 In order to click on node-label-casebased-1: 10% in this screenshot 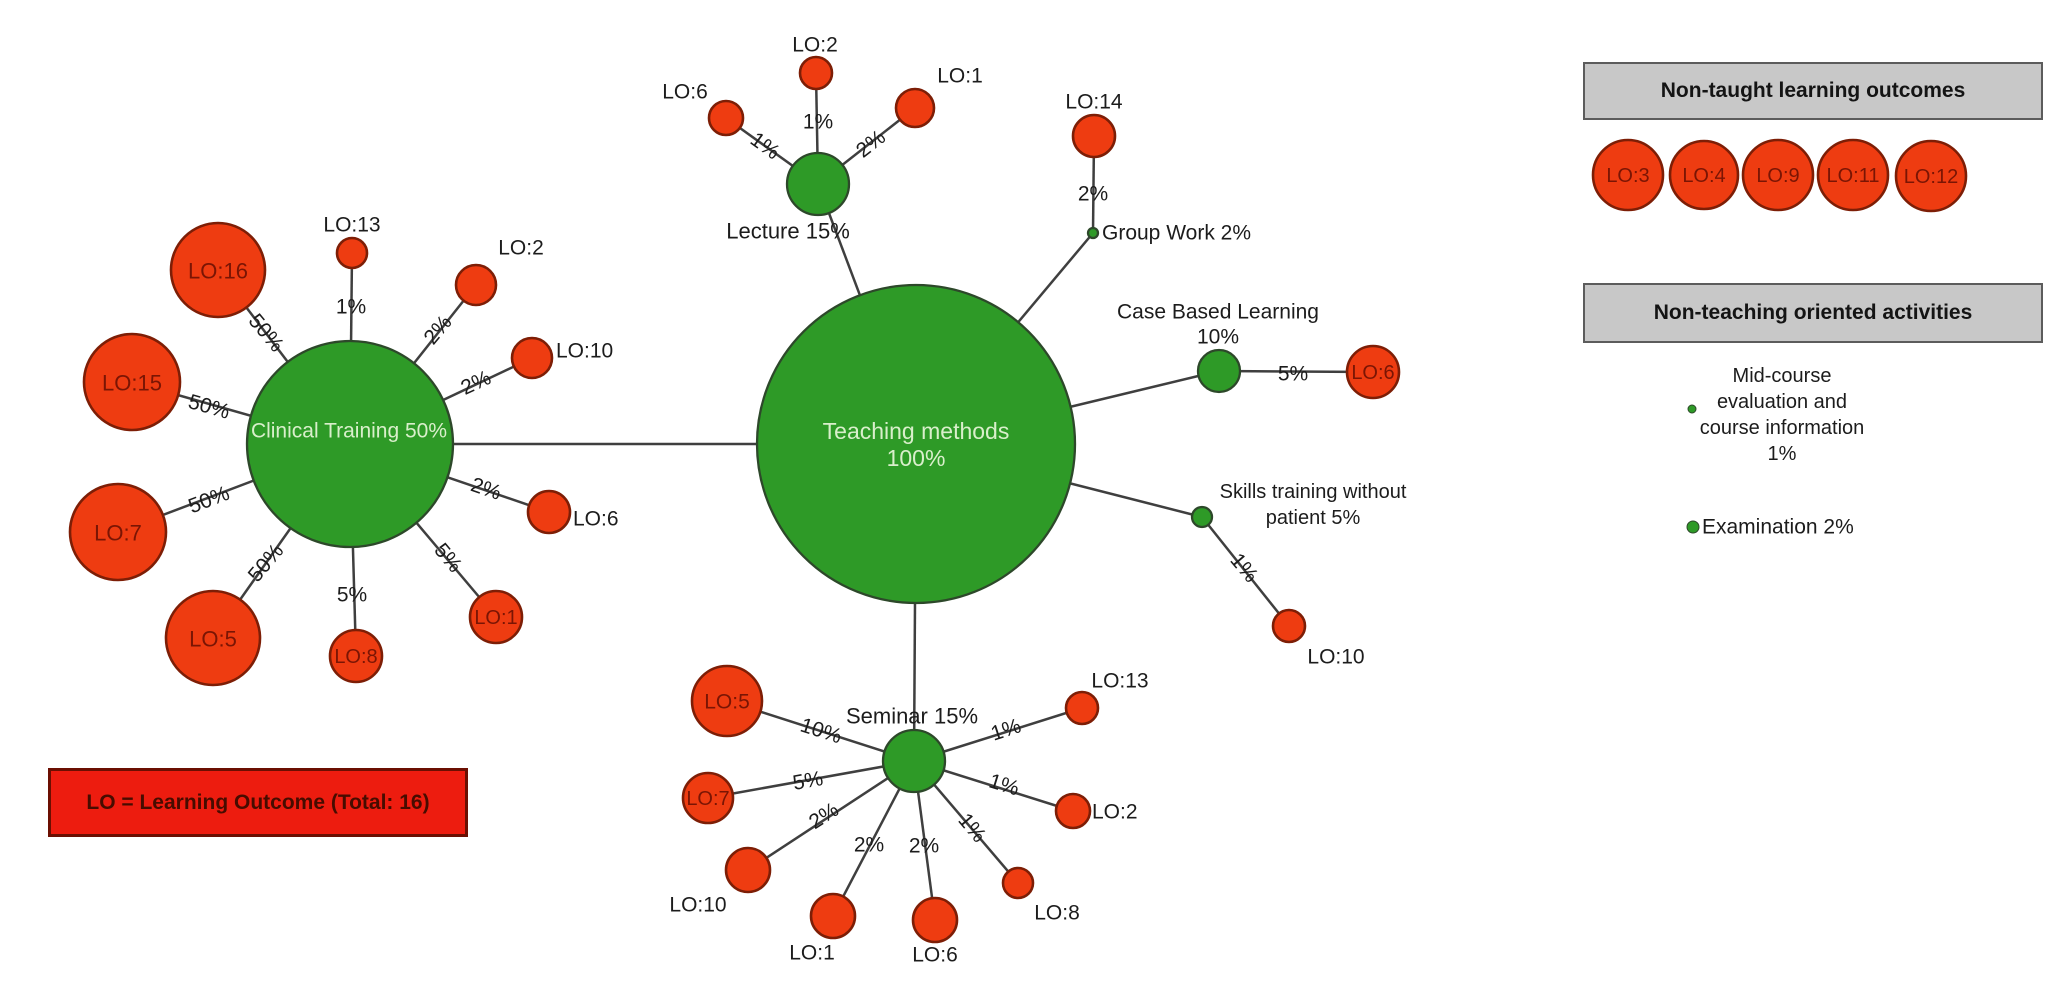, I will do `click(1218, 337)`.